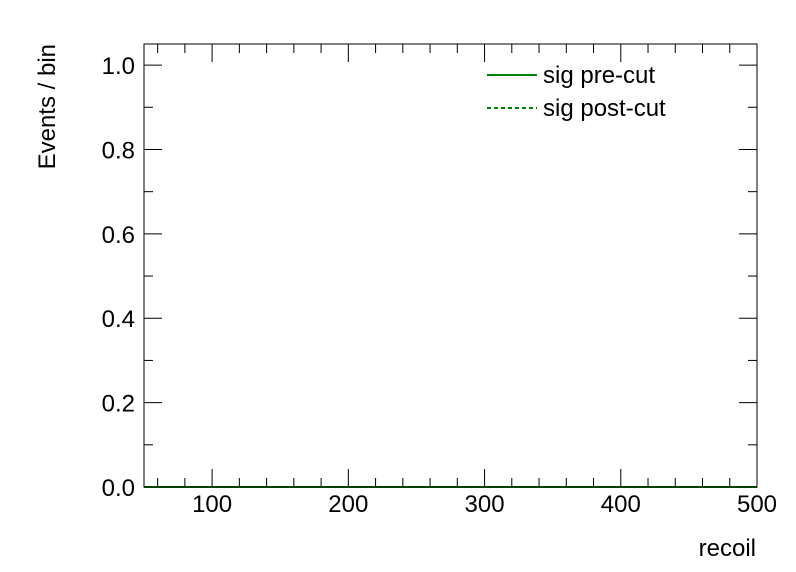 This screenshot has height=572, width=796. What do you see at coordinates (118, 488) in the screenshot?
I see `y-tick-label: 0.0` at bounding box center [118, 488].